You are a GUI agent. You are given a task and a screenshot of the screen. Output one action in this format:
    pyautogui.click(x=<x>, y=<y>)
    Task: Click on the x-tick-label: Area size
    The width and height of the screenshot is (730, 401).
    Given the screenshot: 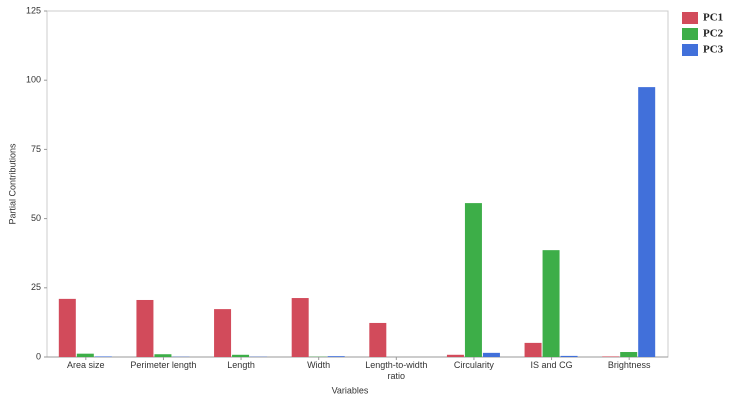 What is the action you would take?
    pyautogui.click(x=86, y=365)
    